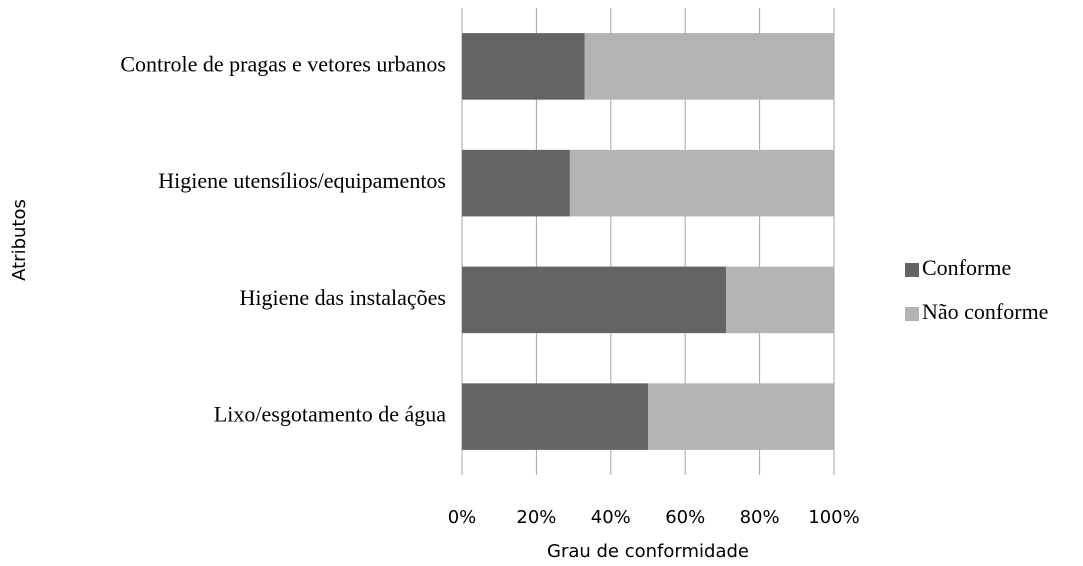 This screenshot has height=566, width=1083. What do you see at coordinates (985, 311) in the screenshot?
I see `legend-label: Não conforme` at bounding box center [985, 311].